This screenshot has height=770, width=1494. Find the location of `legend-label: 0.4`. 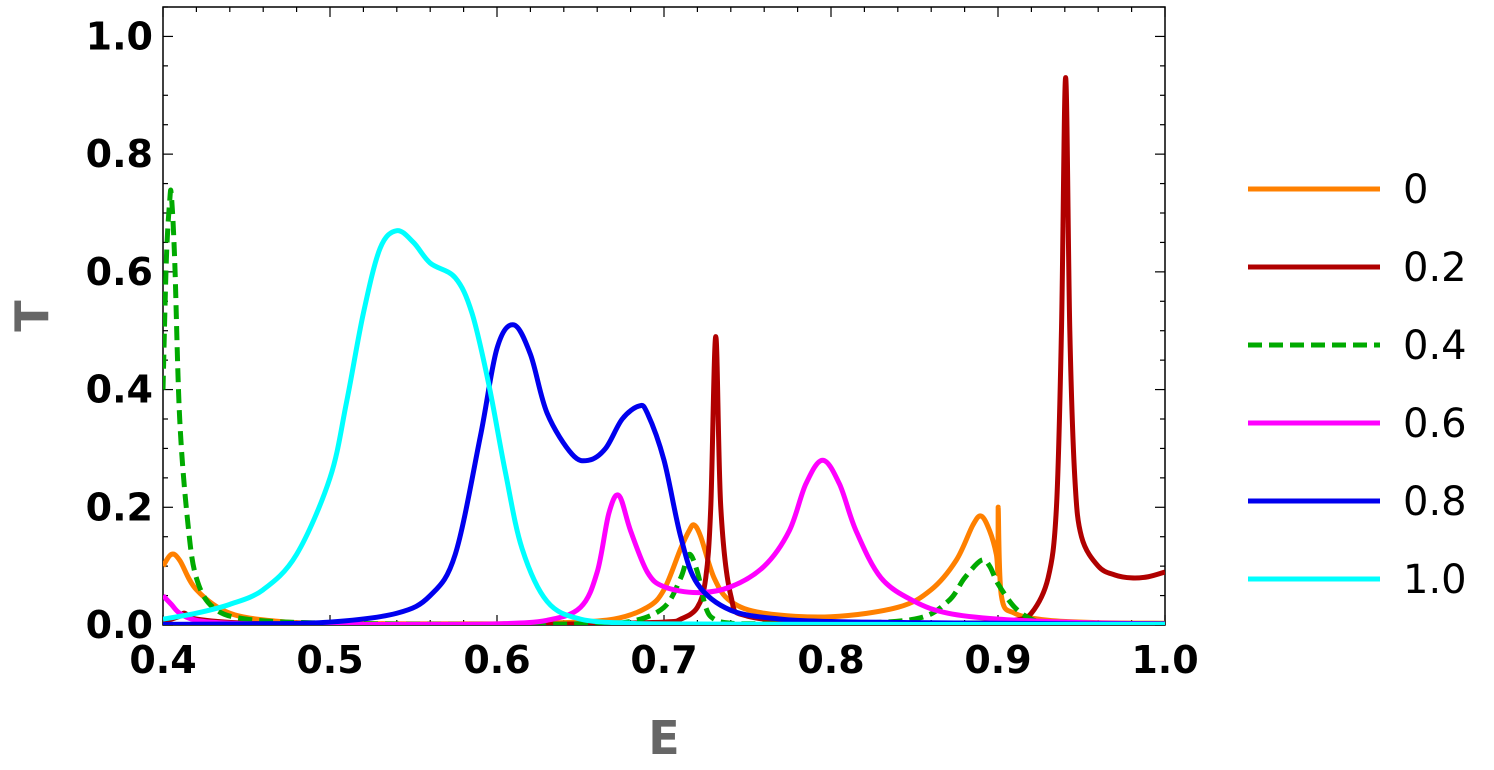

legend-label: 0.4 is located at coordinates (1435, 346).